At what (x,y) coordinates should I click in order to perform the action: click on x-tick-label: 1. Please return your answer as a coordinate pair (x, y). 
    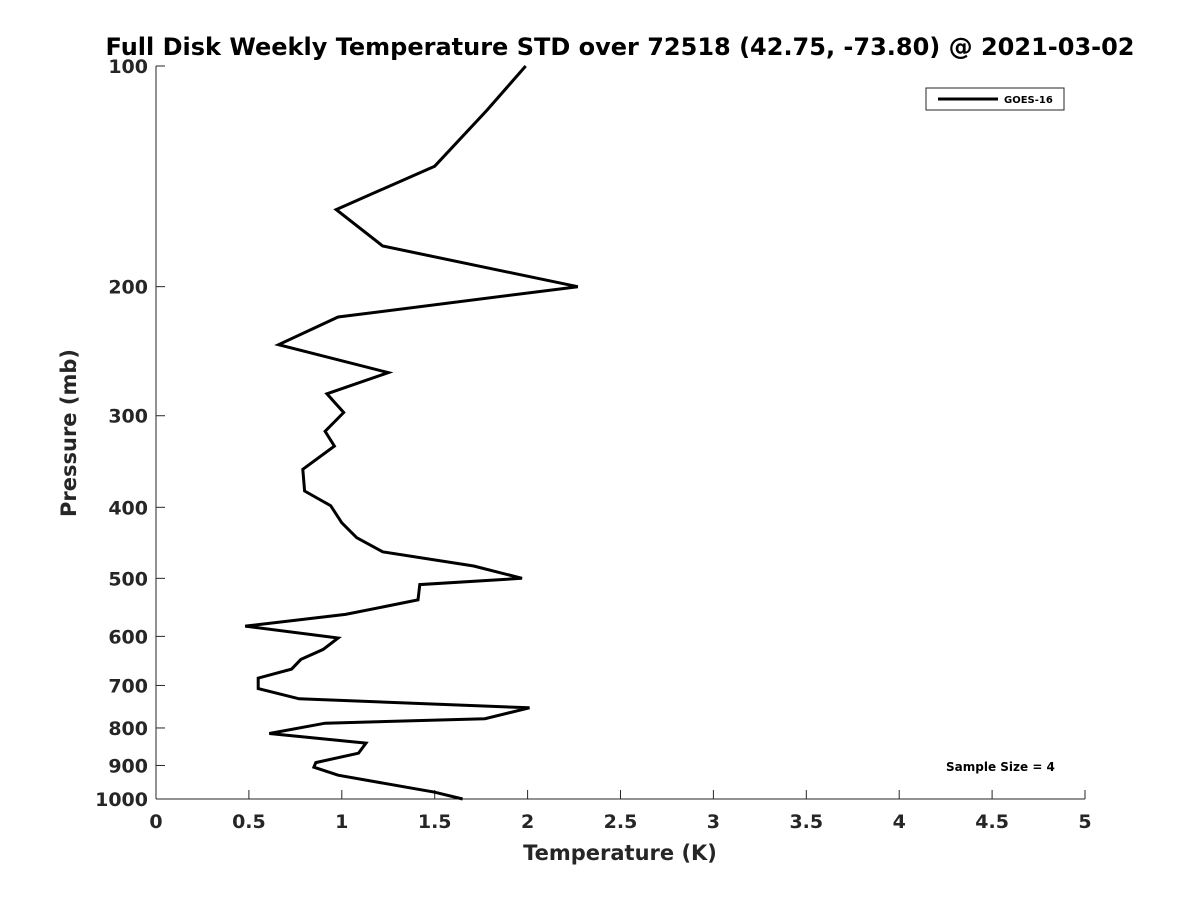
    Looking at the image, I should click on (341, 822).